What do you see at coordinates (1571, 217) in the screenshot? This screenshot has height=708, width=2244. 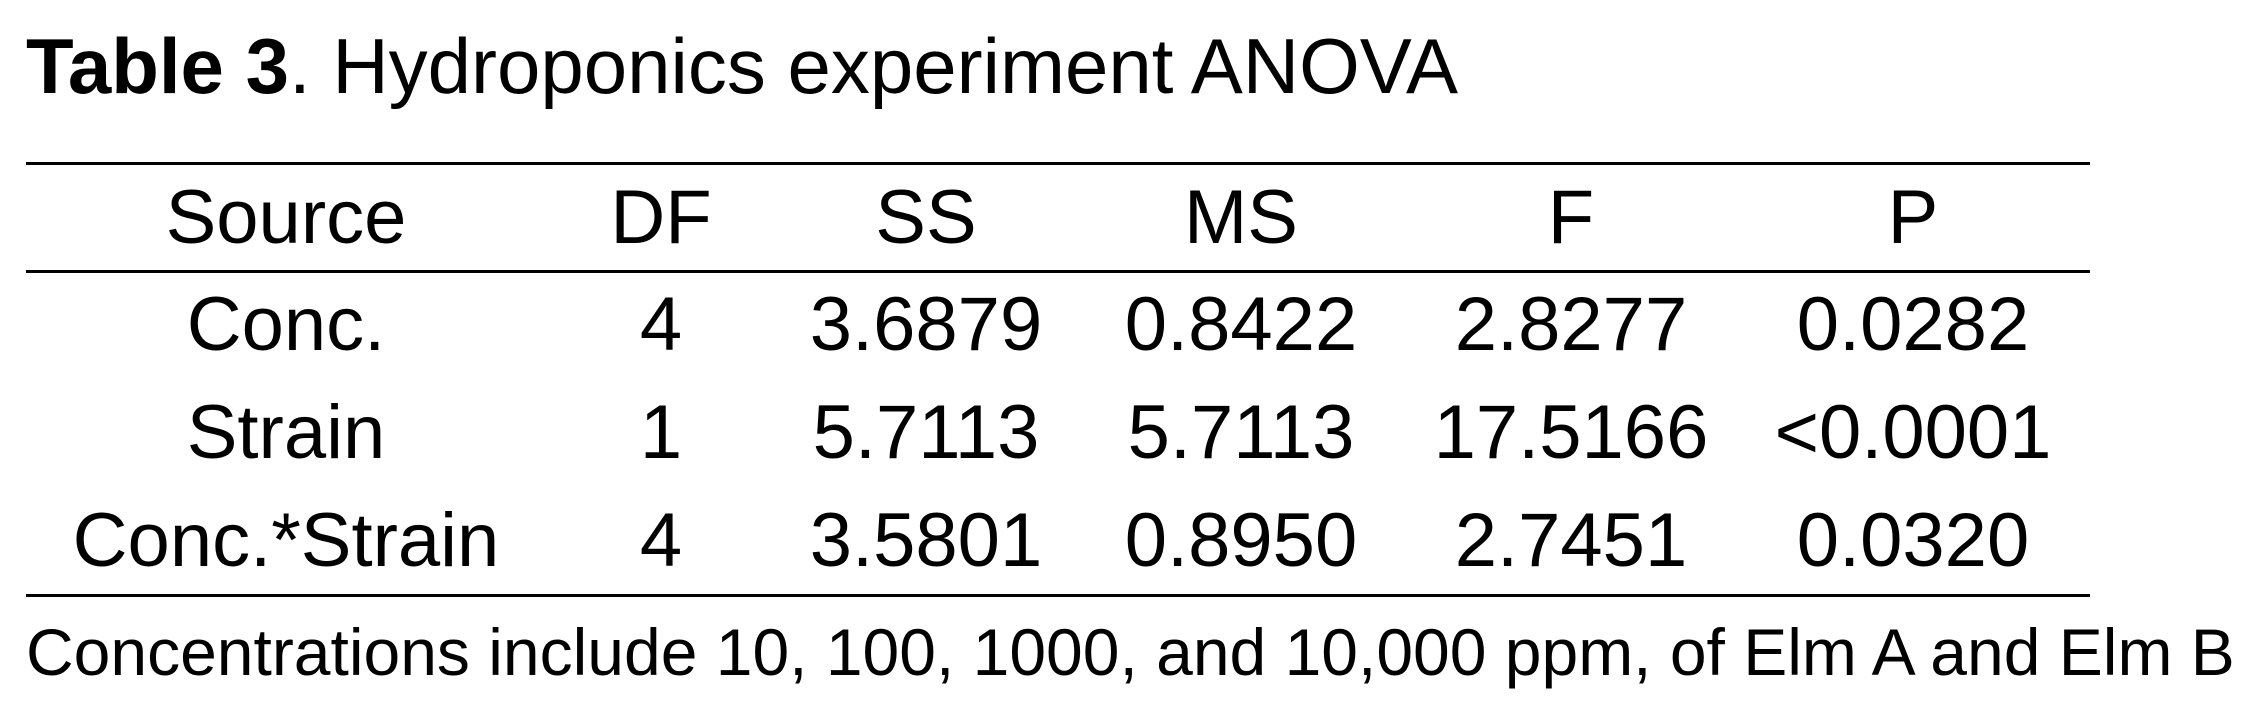 I see `column-header-f: F` at bounding box center [1571, 217].